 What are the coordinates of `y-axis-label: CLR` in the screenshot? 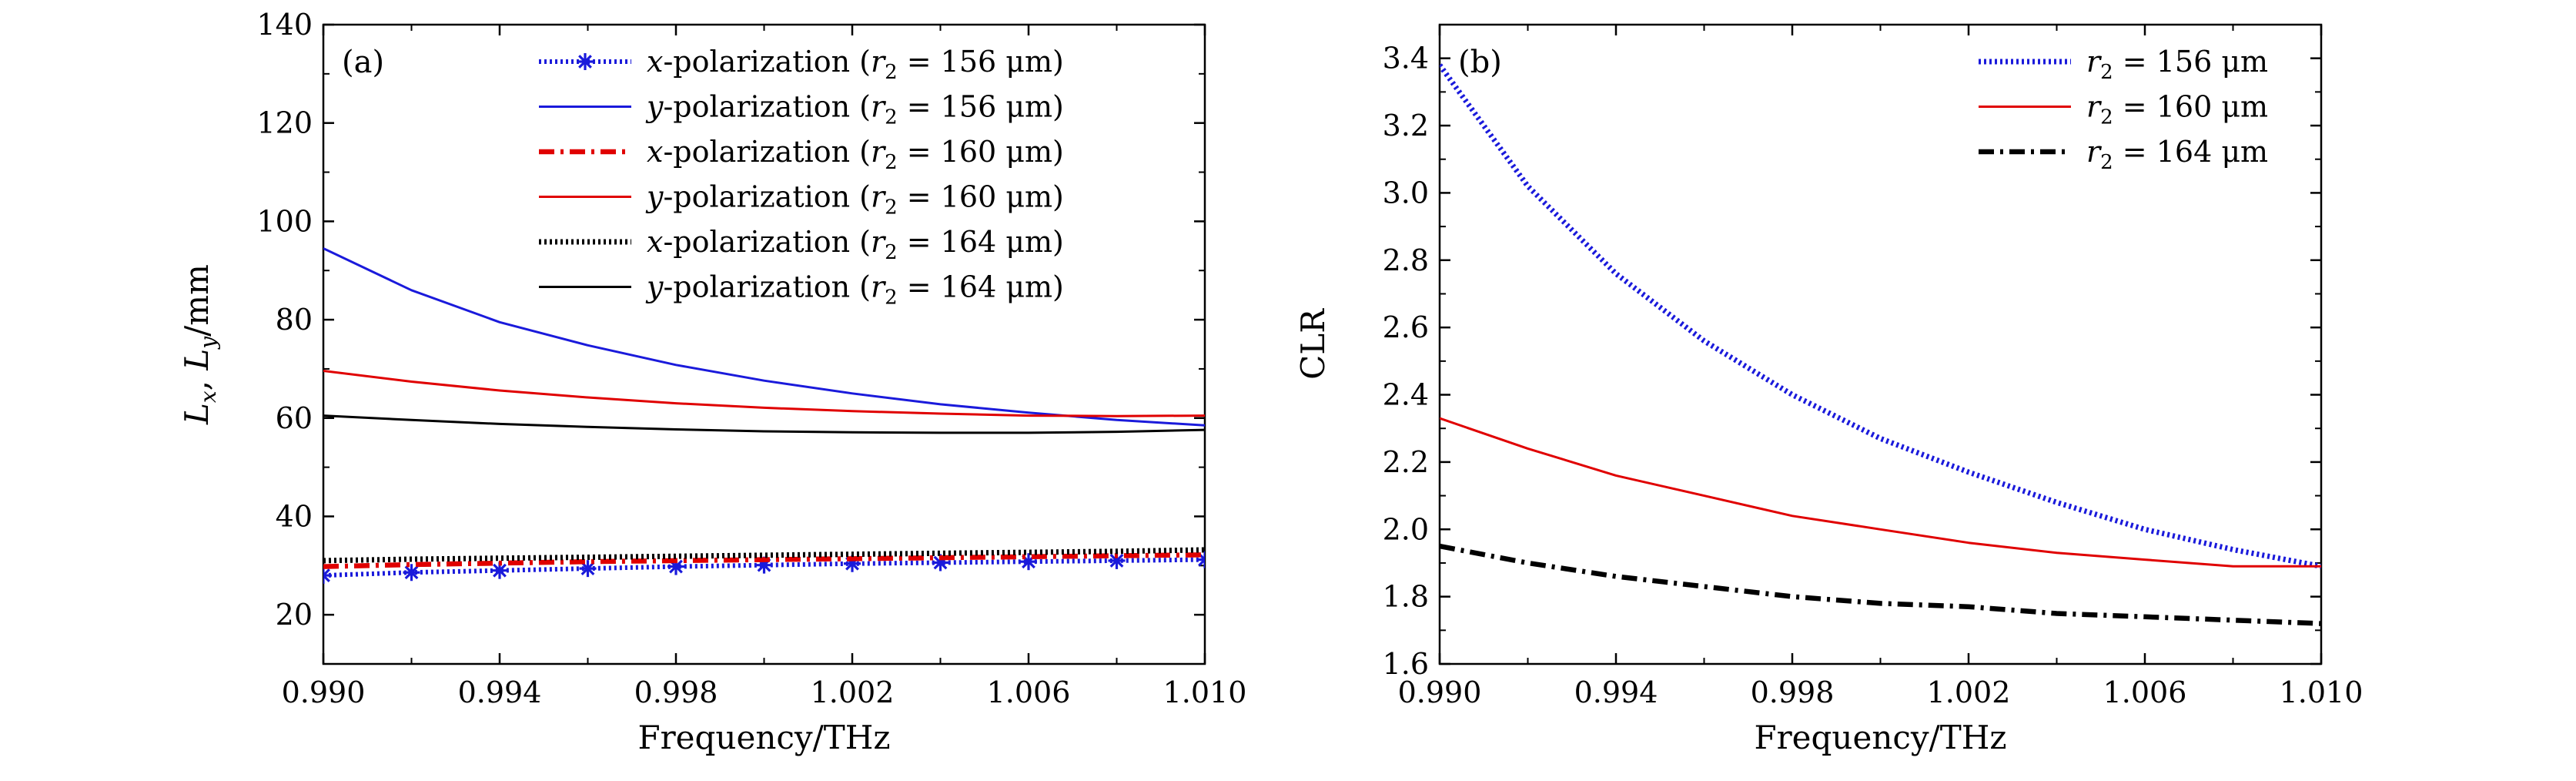 It's located at (1313, 344).